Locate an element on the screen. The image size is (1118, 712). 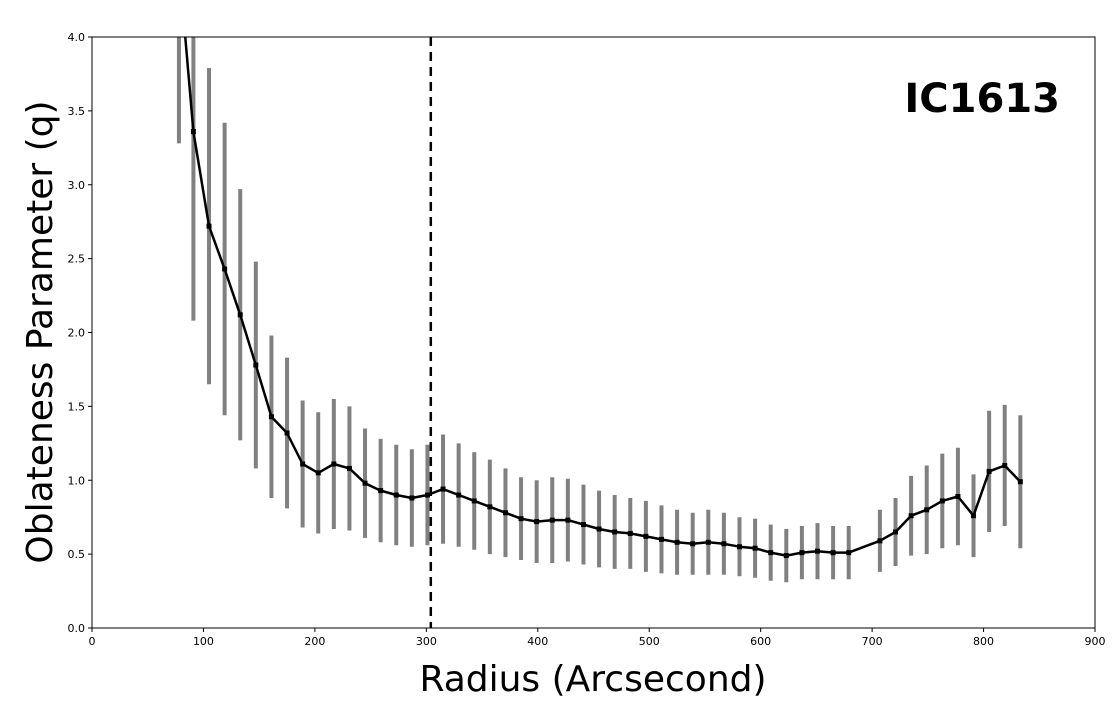
x-tick-label: 800 is located at coordinates (983, 641).